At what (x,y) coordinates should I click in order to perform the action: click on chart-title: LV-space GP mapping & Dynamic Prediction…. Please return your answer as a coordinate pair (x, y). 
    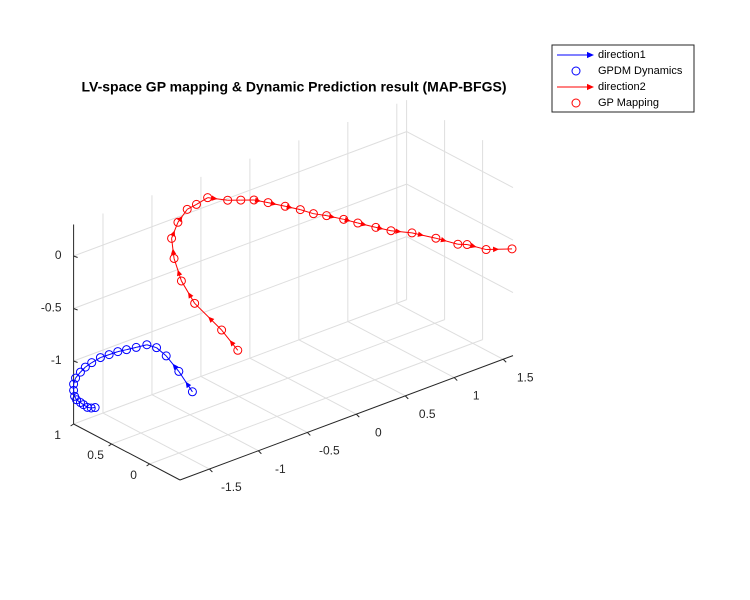
    Looking at the image, I should click on (293, 87).